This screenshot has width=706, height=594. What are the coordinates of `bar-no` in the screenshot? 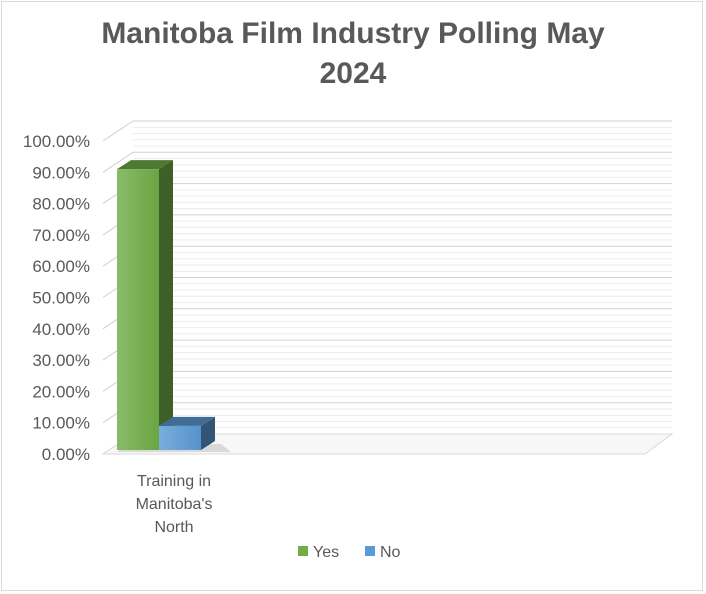 It's located at (180, 437).